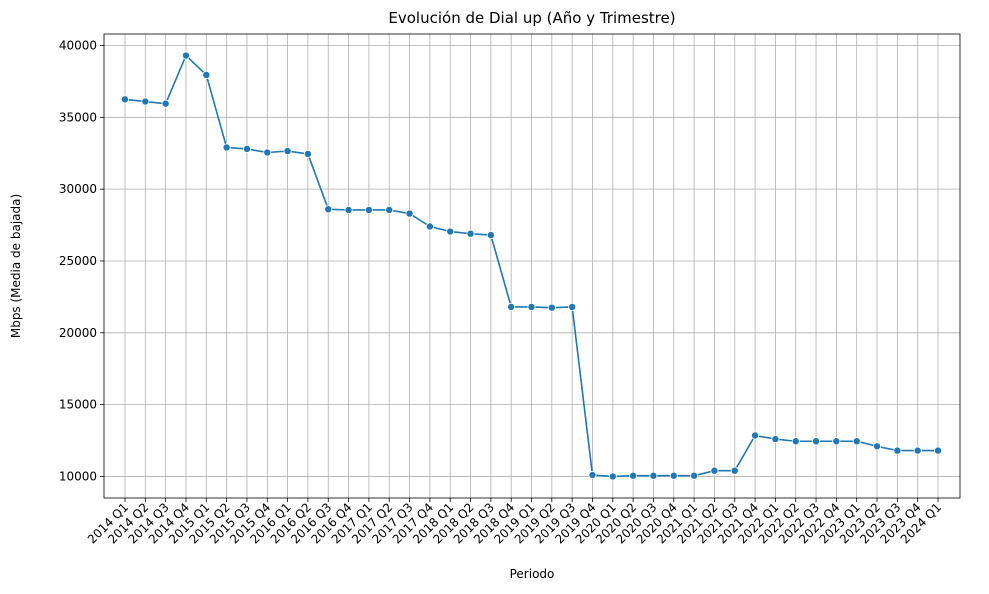 Image resolution: width=989 pixels, height=594 pixels. I want to click on chart-title: Evolución de Dial up (Año y Trimestre), so click(531, 18).